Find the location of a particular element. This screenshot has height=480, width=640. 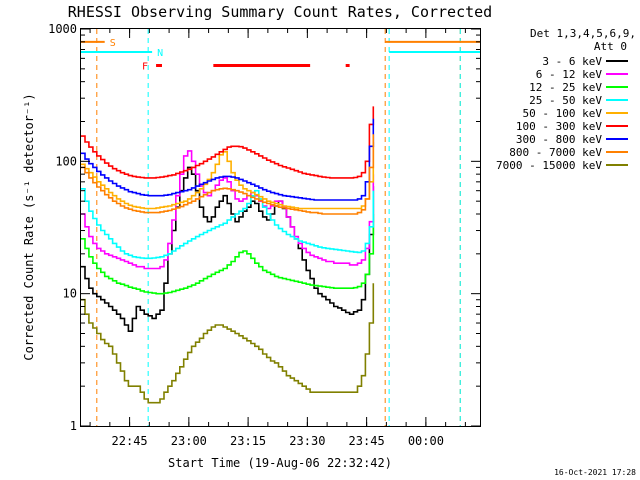

y-tick-label-1: 10 is located at coordinates (70, 294).